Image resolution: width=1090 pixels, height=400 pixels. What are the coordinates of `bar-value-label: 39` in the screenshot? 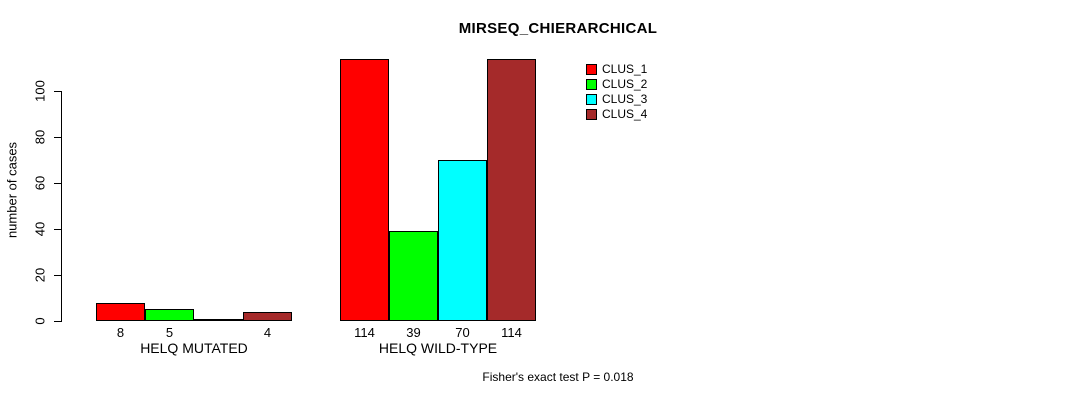 It's located at (413, 332).